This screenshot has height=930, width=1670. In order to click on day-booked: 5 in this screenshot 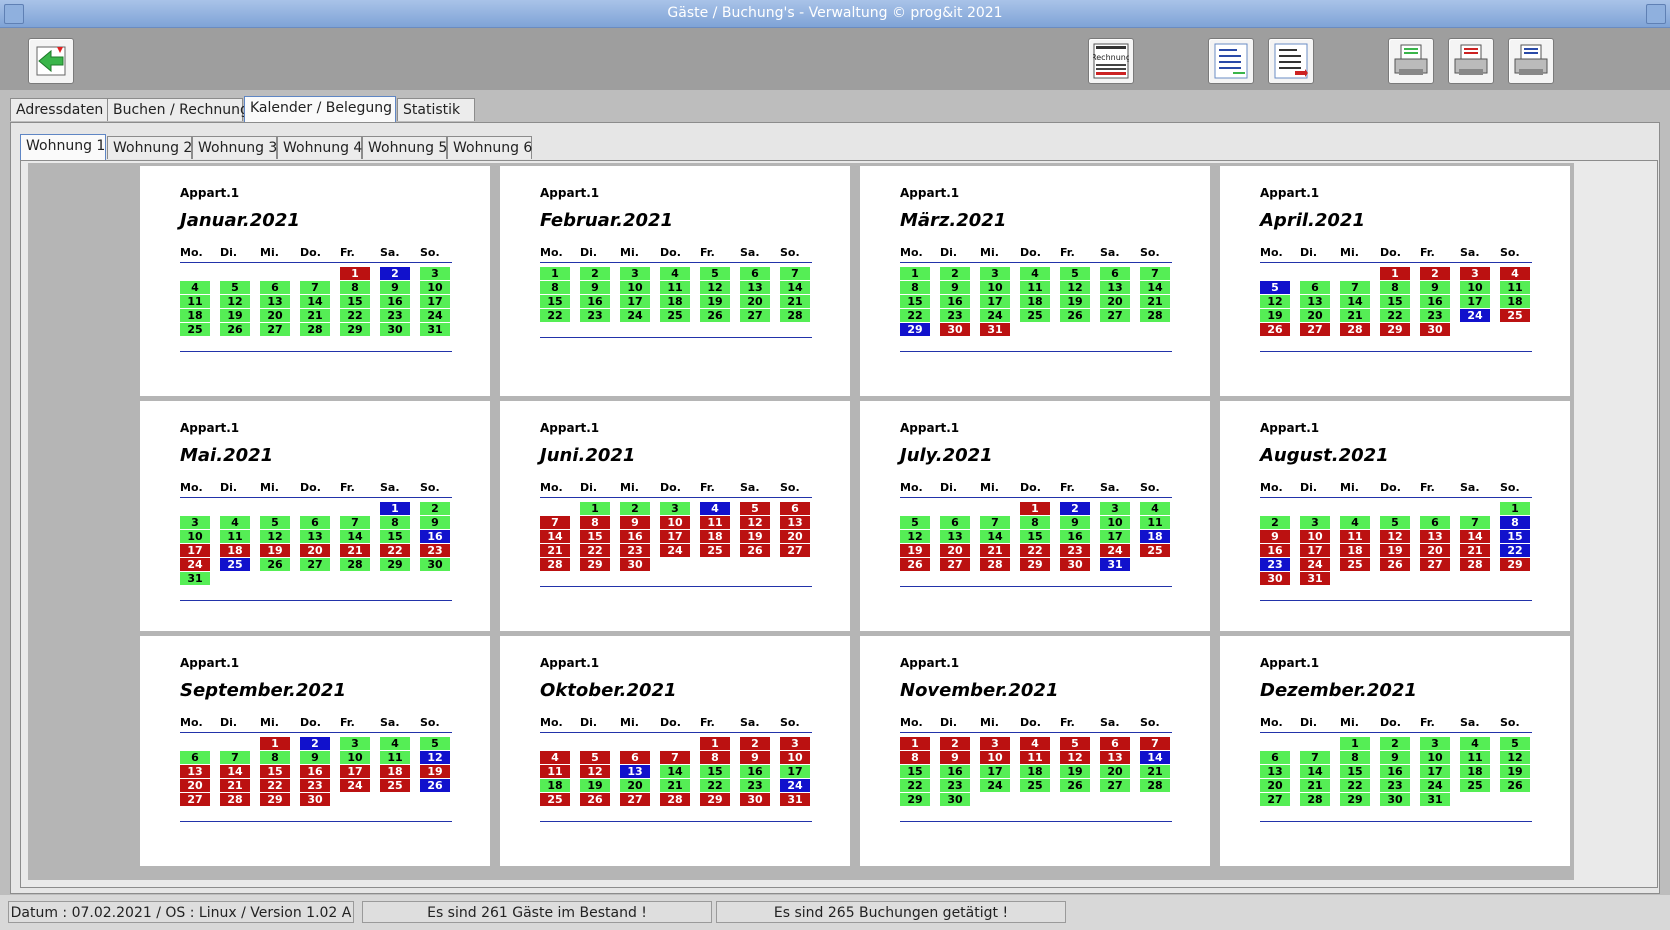, I will do `click(1075, 743)`.